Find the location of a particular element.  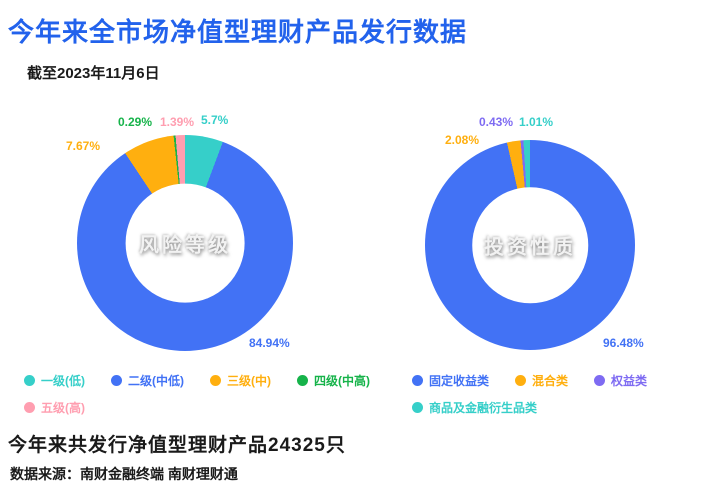

investment-nature-legend: 固定收益类 混合类 权益类 商品及金融衍生品类 is located at coordinates (554, 394).